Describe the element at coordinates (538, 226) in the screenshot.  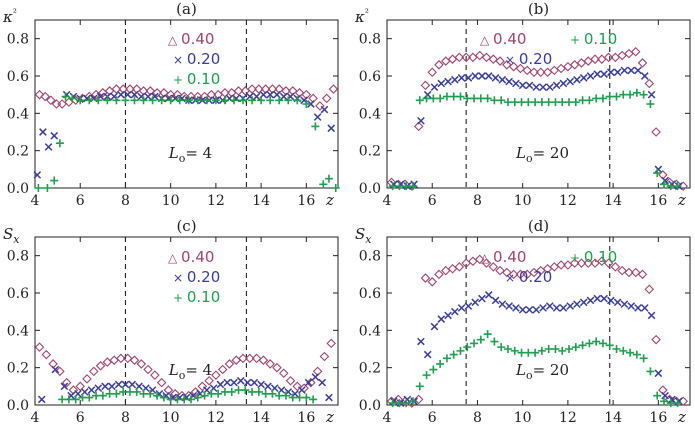
I see `panel-label: (d)` at that location.